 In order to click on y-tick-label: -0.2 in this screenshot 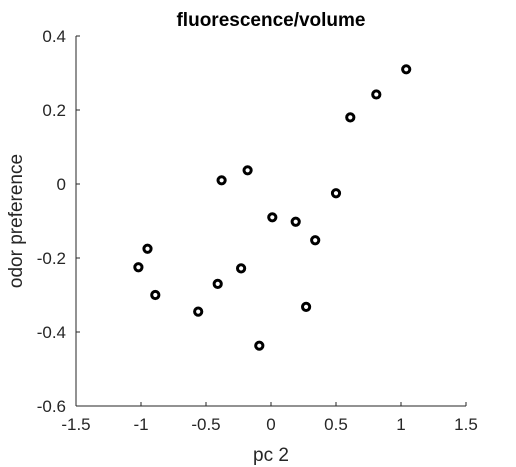, I will do `click(51, 258)`.